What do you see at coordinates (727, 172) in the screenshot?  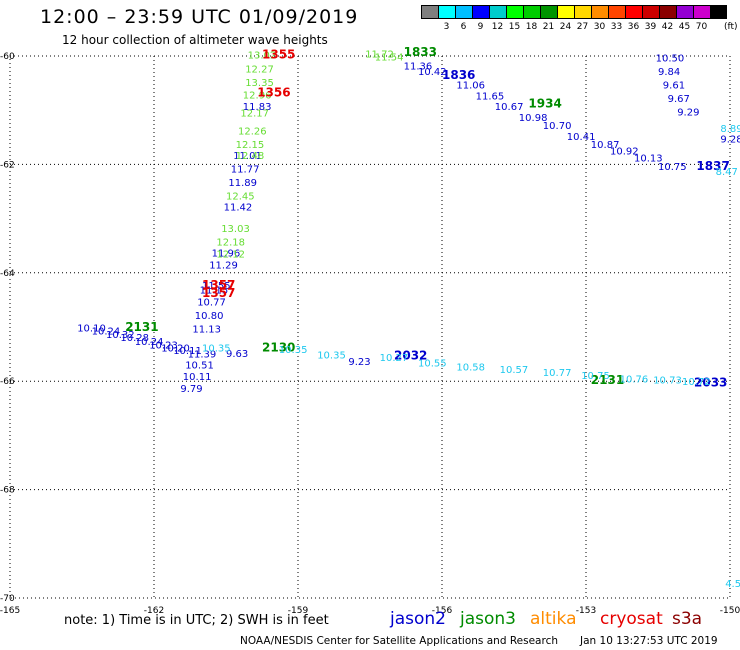 I see `data-label-s3a: 8.47` at bounding box center [727, 172].